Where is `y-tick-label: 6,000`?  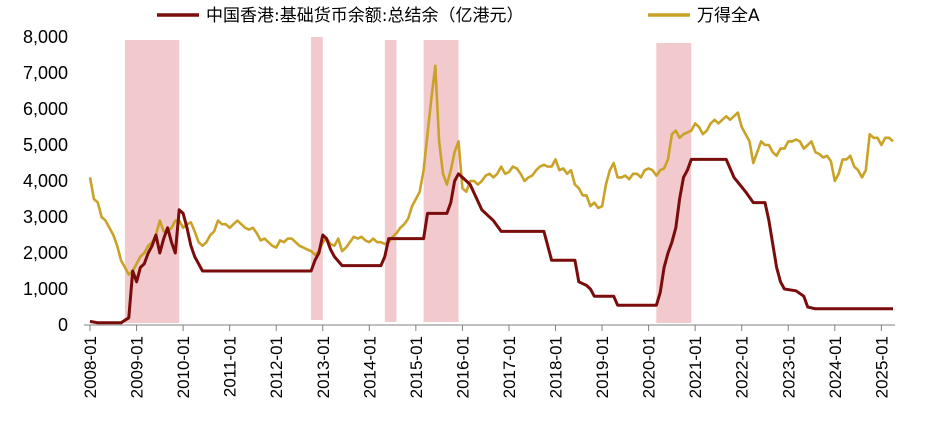 y-tick-label: 6,000 is located at coordinates (45, 109).